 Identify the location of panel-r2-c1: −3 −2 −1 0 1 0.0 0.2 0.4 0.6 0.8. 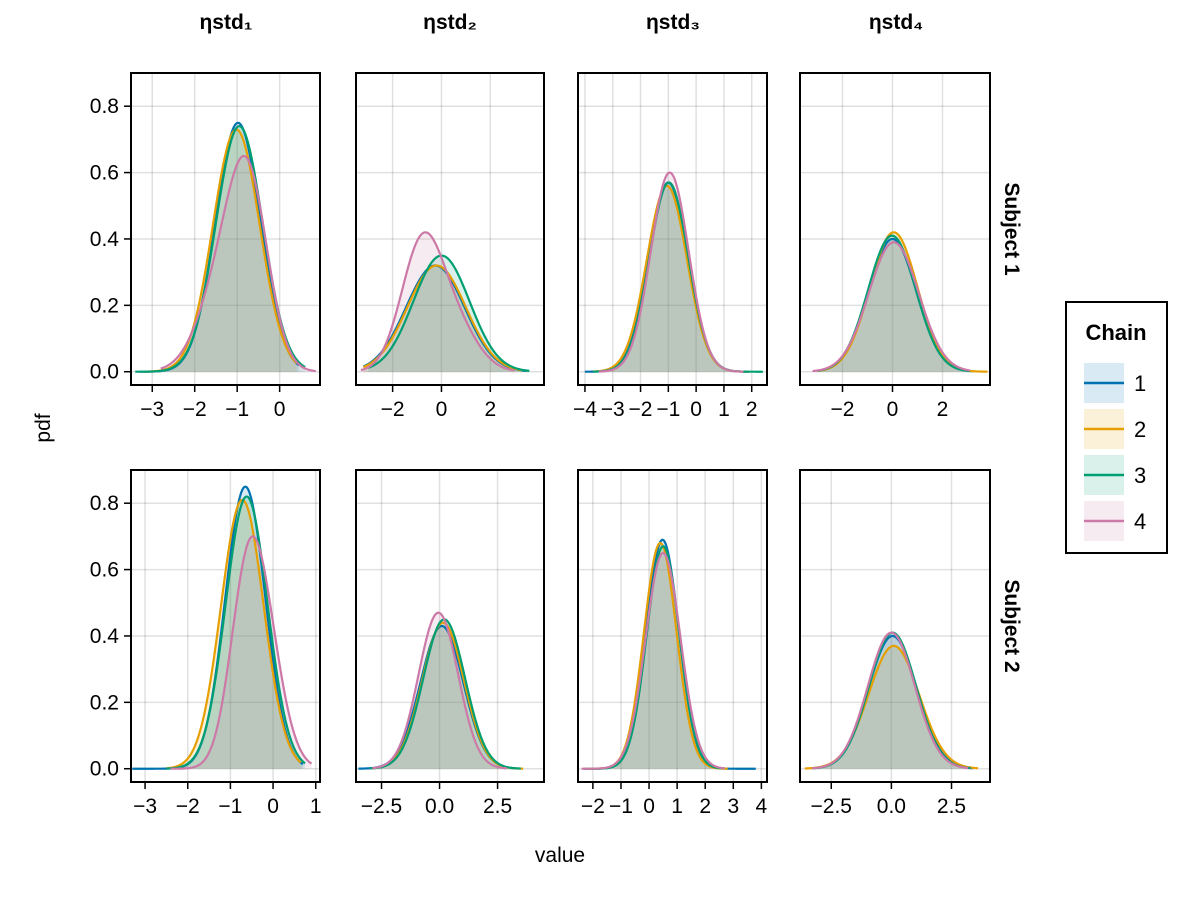
(206, 643).